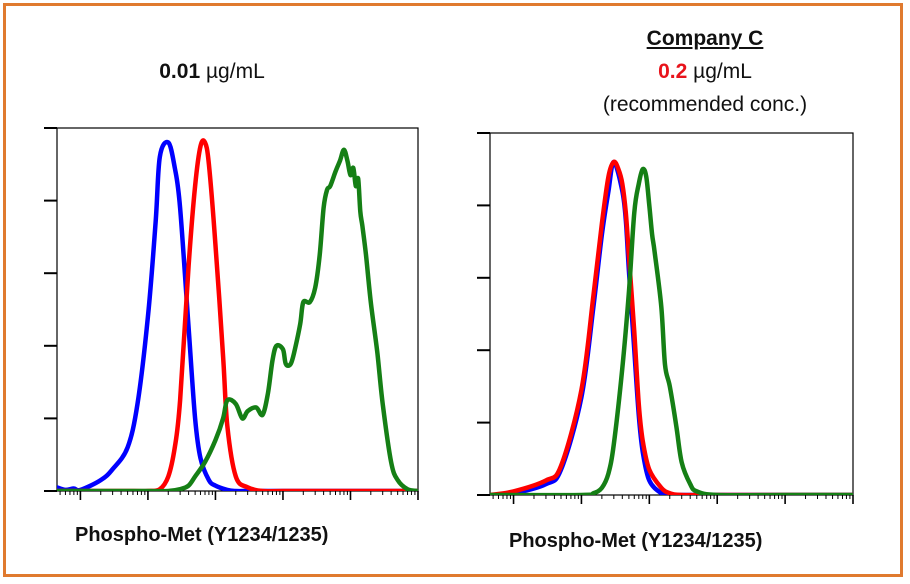 This screenshot has width=910, height=584. Describe the element at coordinates (705, 104) in the screenshot. I see `panel-2-note: (recommended conc.)` at that location.